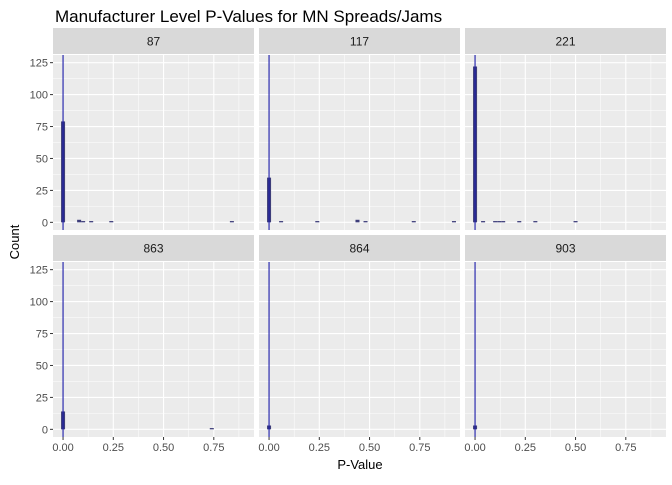 This screenshot has height=485, width=672. I want to click on y-axis-title: Count, so click(14, 241).